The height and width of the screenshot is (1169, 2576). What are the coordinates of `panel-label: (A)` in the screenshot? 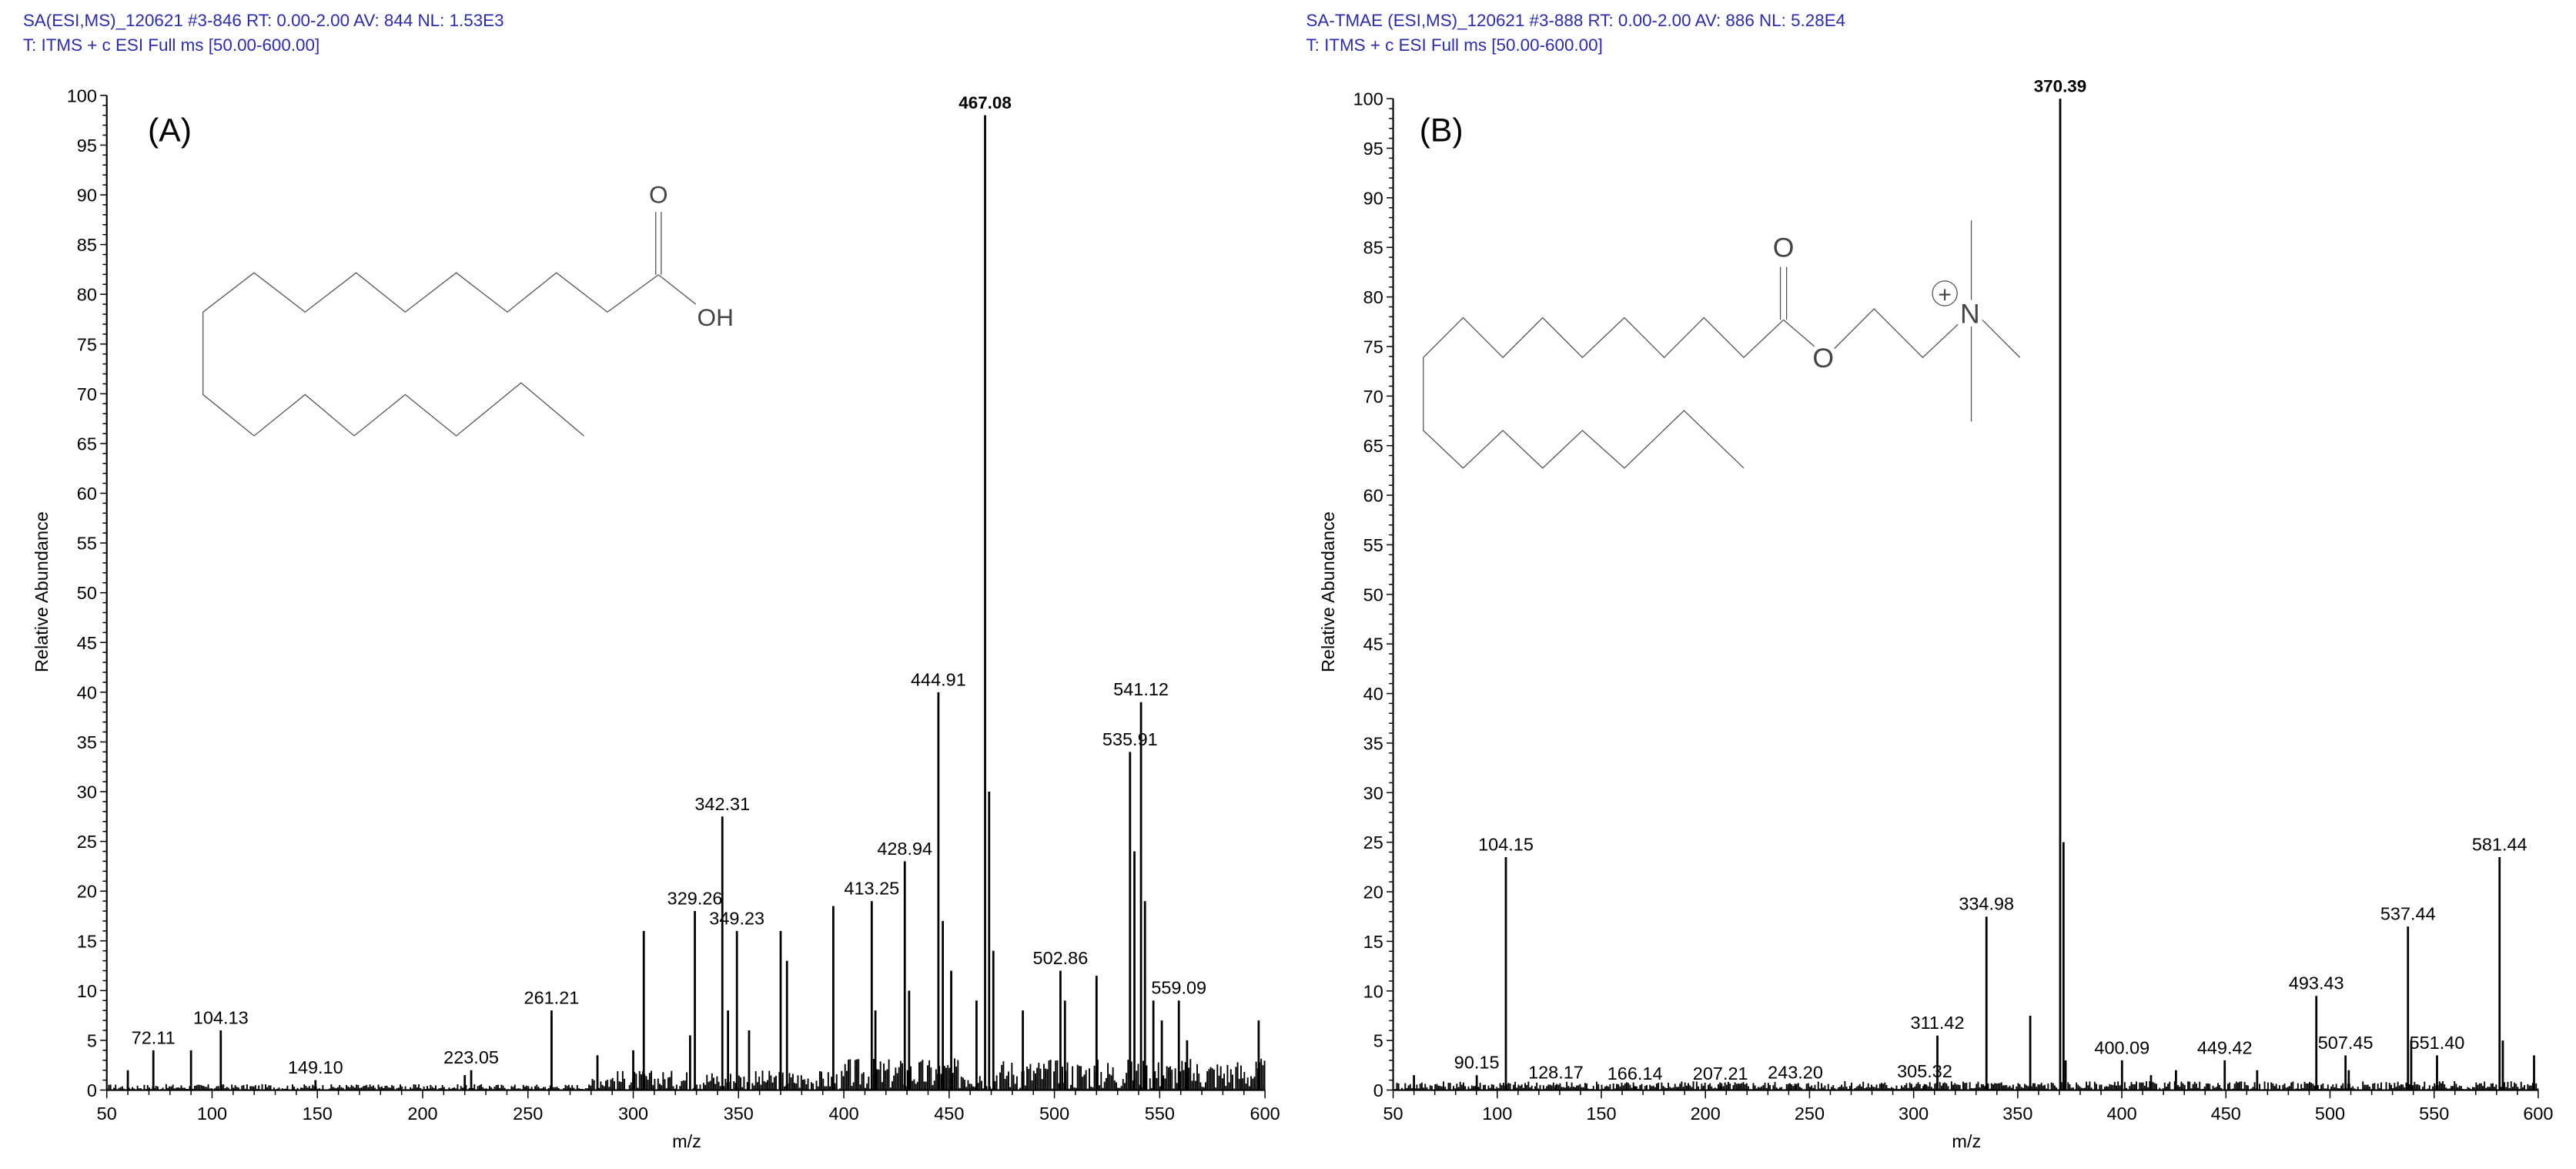 It's located at (170, 130).